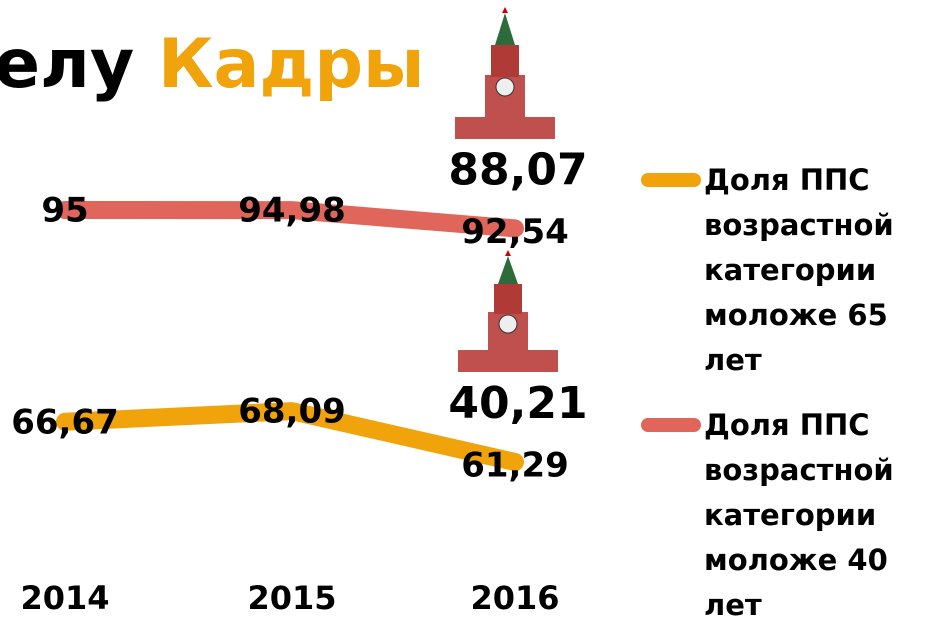 The height and width of the screenshot is (617, 928). What do you see at coordinates (65, 422) in the screenshot?
I see `data-label: 66,67` at bounding box center [65, 422].